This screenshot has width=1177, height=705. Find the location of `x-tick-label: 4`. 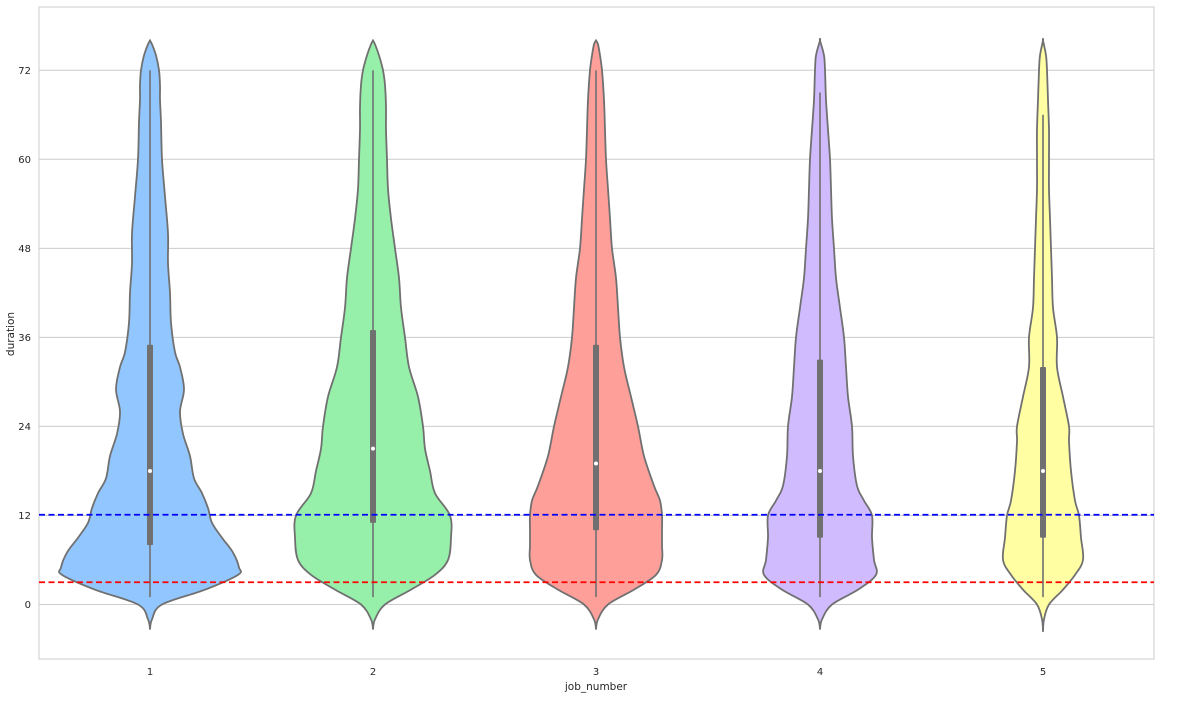

x-tick-label: 4 is located at coordinates (820, 672).